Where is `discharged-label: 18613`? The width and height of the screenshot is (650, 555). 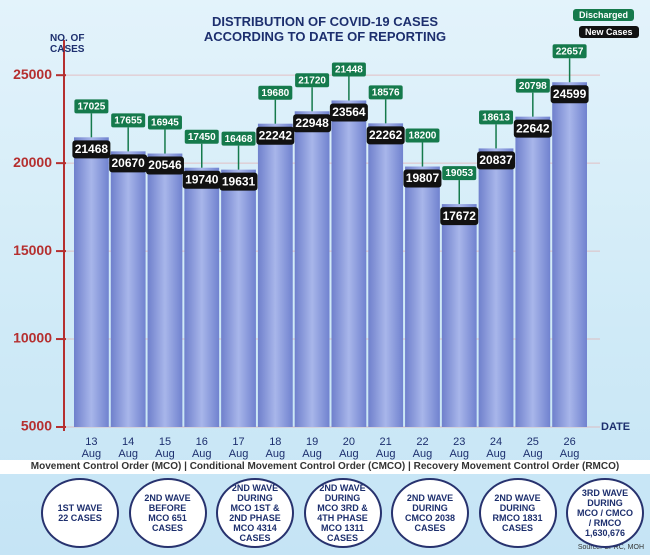
discharged-label: 18613 is located at coordinates (496, 118).